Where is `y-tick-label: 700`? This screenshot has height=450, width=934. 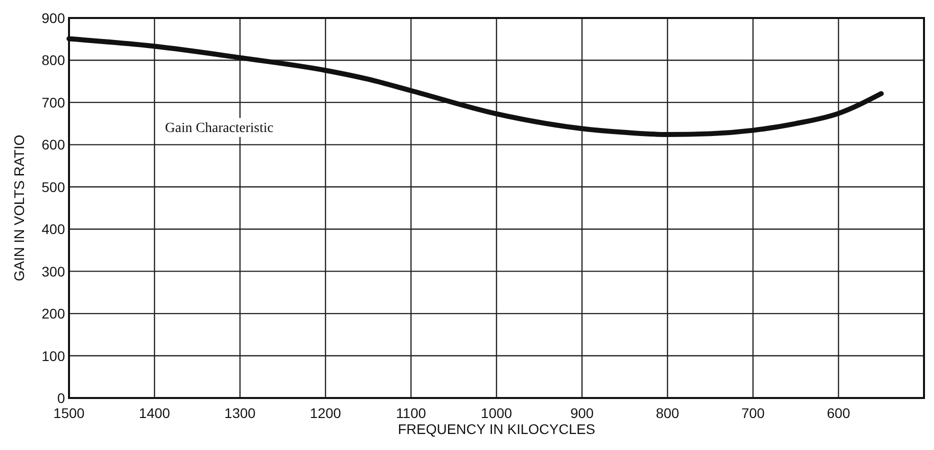 y-tick-label: 700 is located at coordinates (54, 102).